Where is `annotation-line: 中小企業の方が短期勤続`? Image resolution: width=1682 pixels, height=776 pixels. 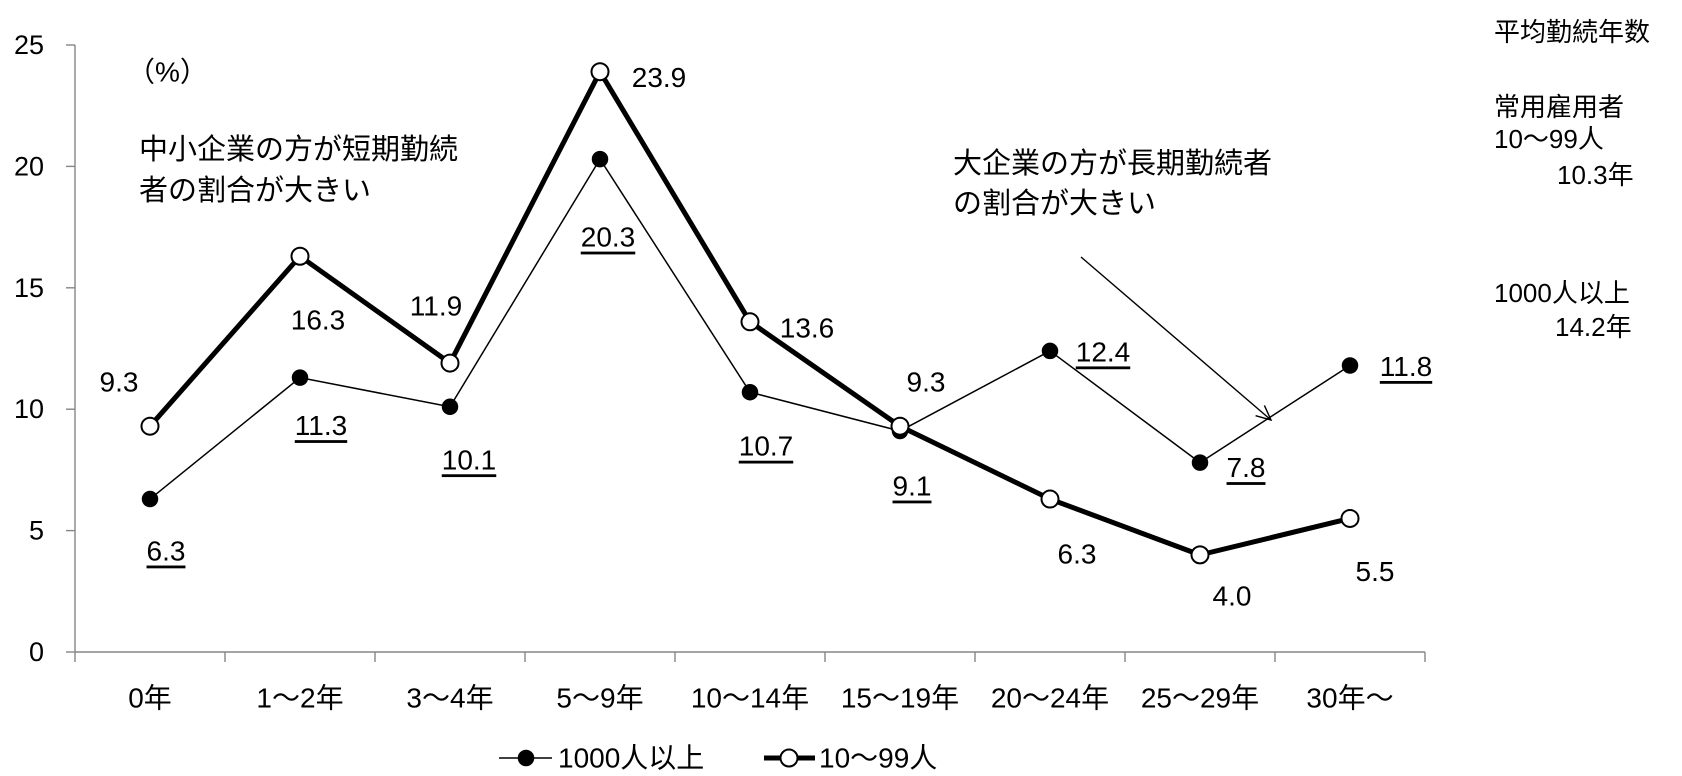 annotation-line: 中小企業の方が短期勤続 is located at coordinates (298, 149).